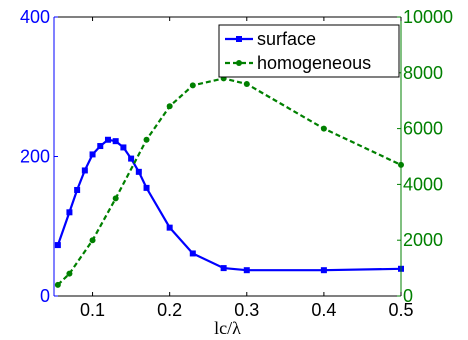  What do you see at coordinates (423, 240) in the screenshot?
I see `right-tick-label-1: 2000` at bounding box center [423, 240].